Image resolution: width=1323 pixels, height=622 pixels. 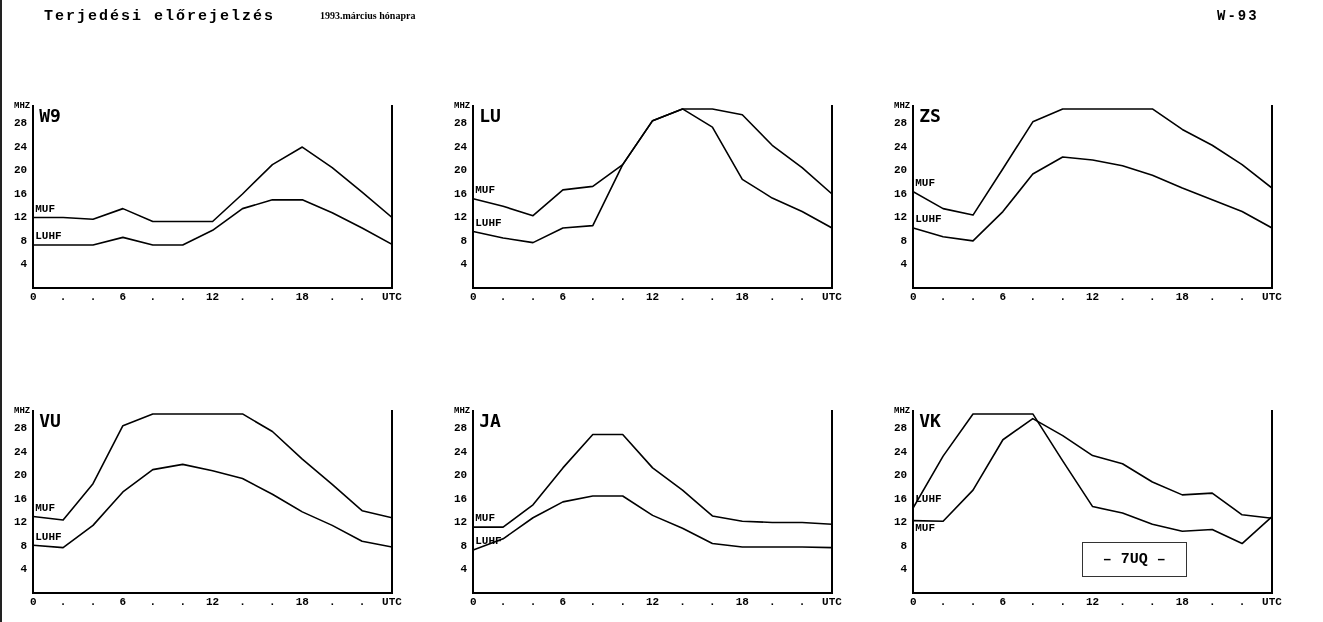 What do you see at coordinates (50, 420) in the screenshot?
I see `chart-title: VU` at bounding box center [50, 420].